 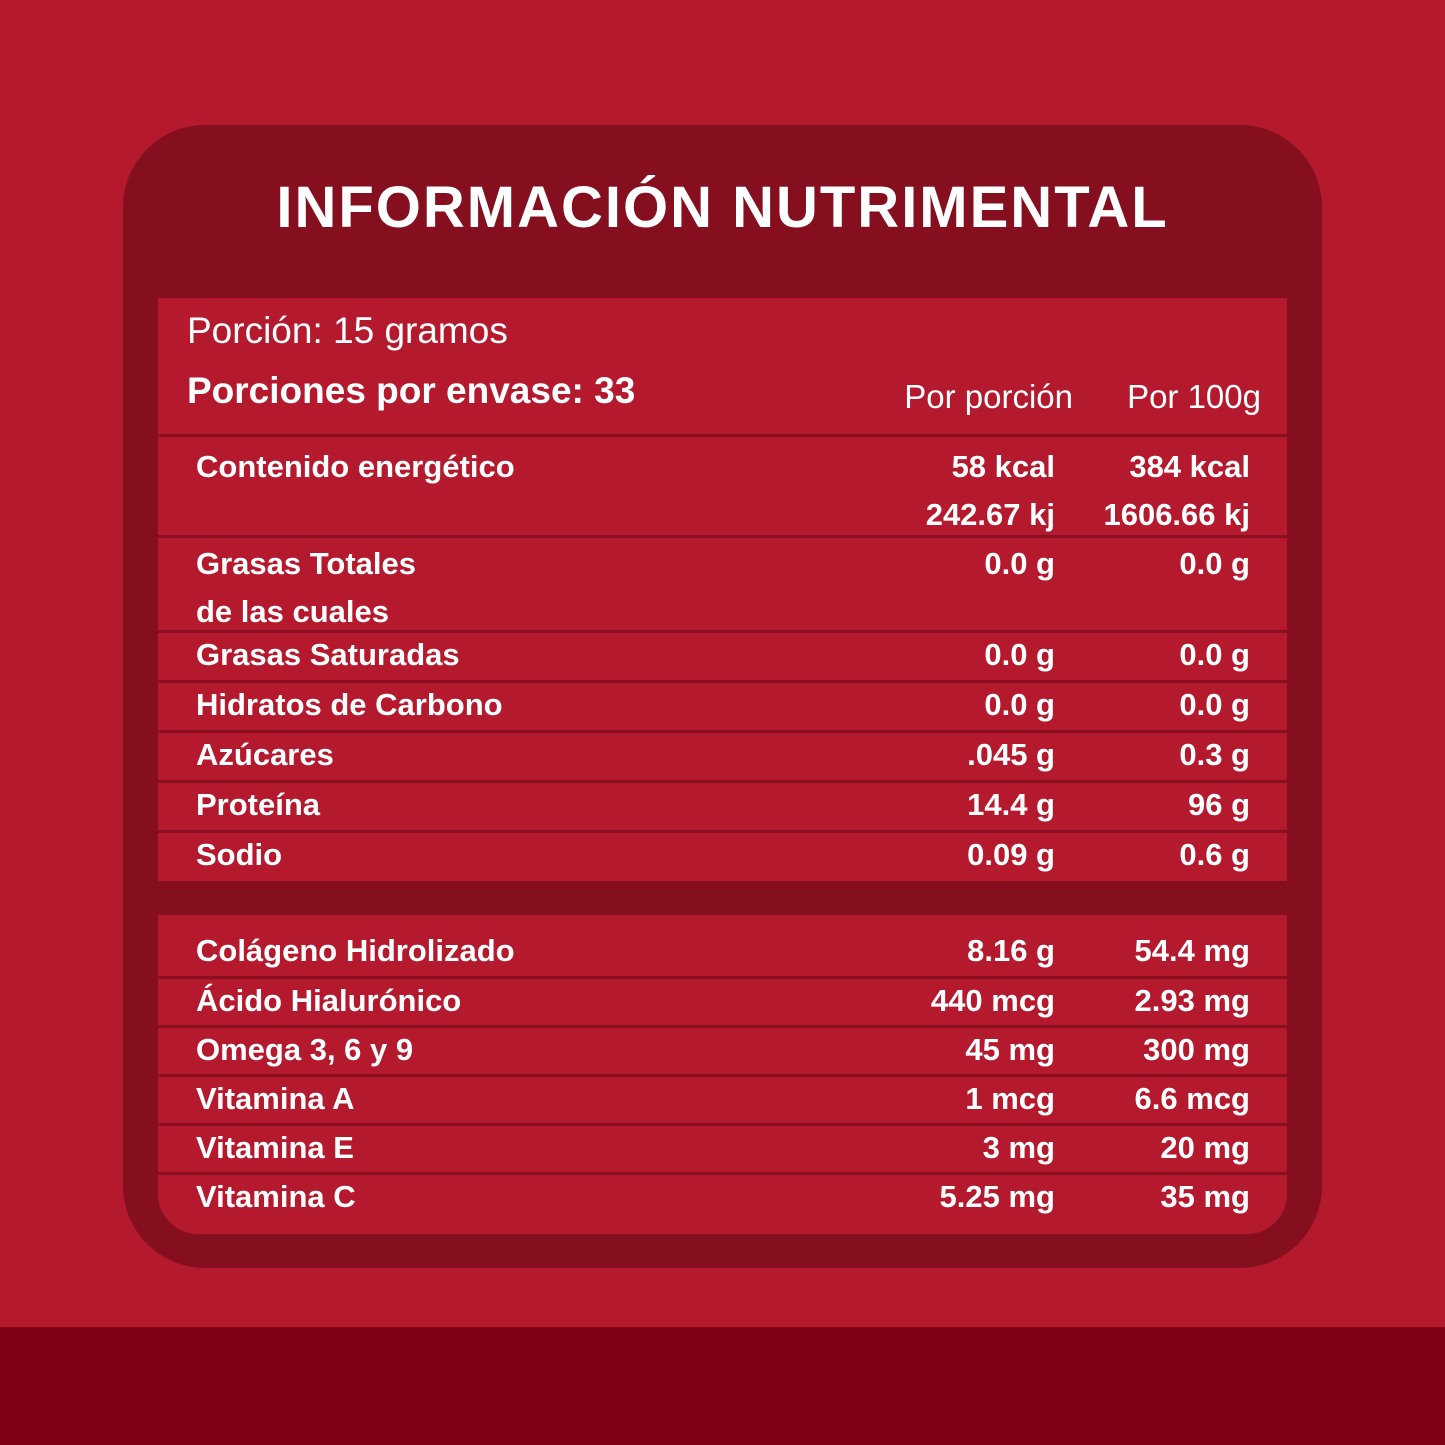 What do you see at coordinates (1192, 1098) in the screenshot?
I see `value-per-100g: 6.6 mcg` at bounding box center [1192, 1098].